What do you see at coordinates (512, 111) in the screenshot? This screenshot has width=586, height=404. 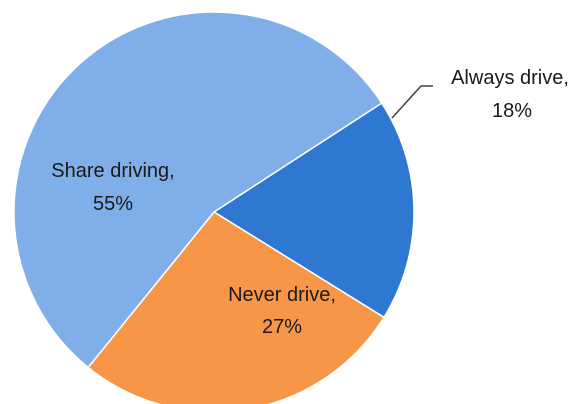 I see `slice-label-always-drive-value: 18%` at bounding box center [512, 111].